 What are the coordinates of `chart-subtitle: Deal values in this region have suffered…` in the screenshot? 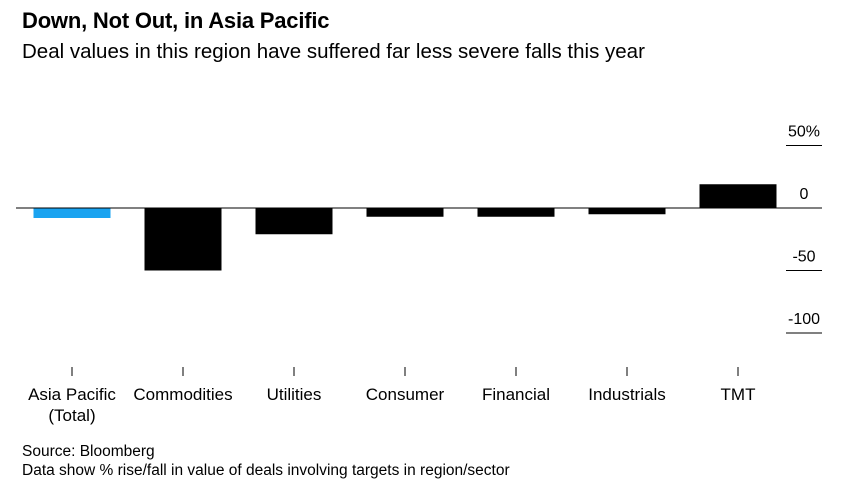 It's located at (333, 51).